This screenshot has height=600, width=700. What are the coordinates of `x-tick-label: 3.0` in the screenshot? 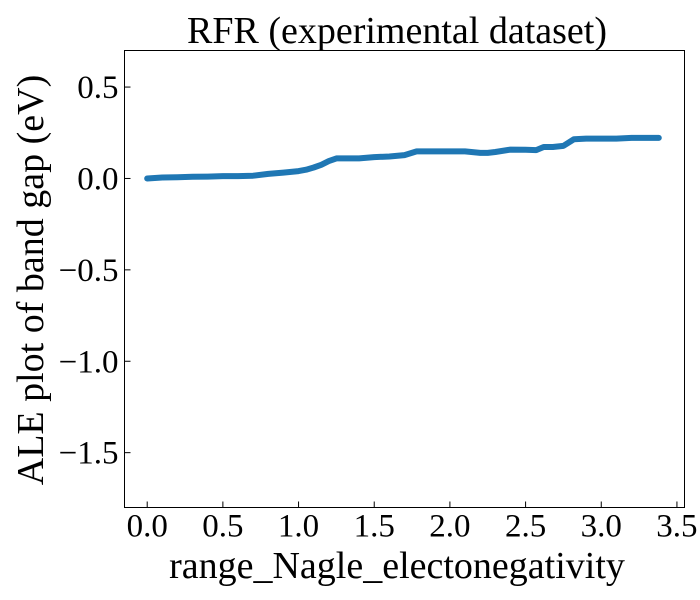 It's located at (601, 527).